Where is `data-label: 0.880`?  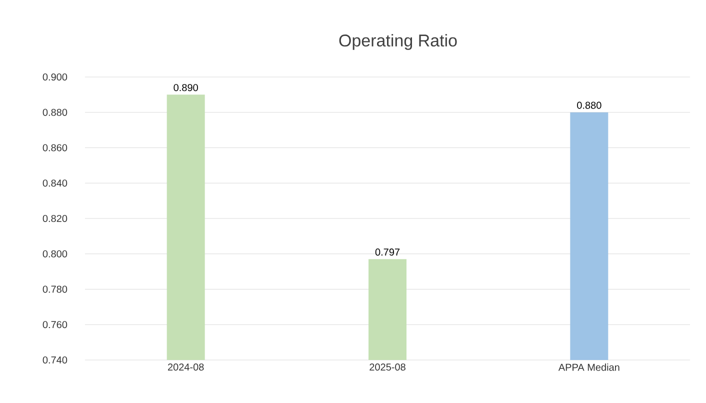 data-label: 0.880 is located at coordinates (589, 105).